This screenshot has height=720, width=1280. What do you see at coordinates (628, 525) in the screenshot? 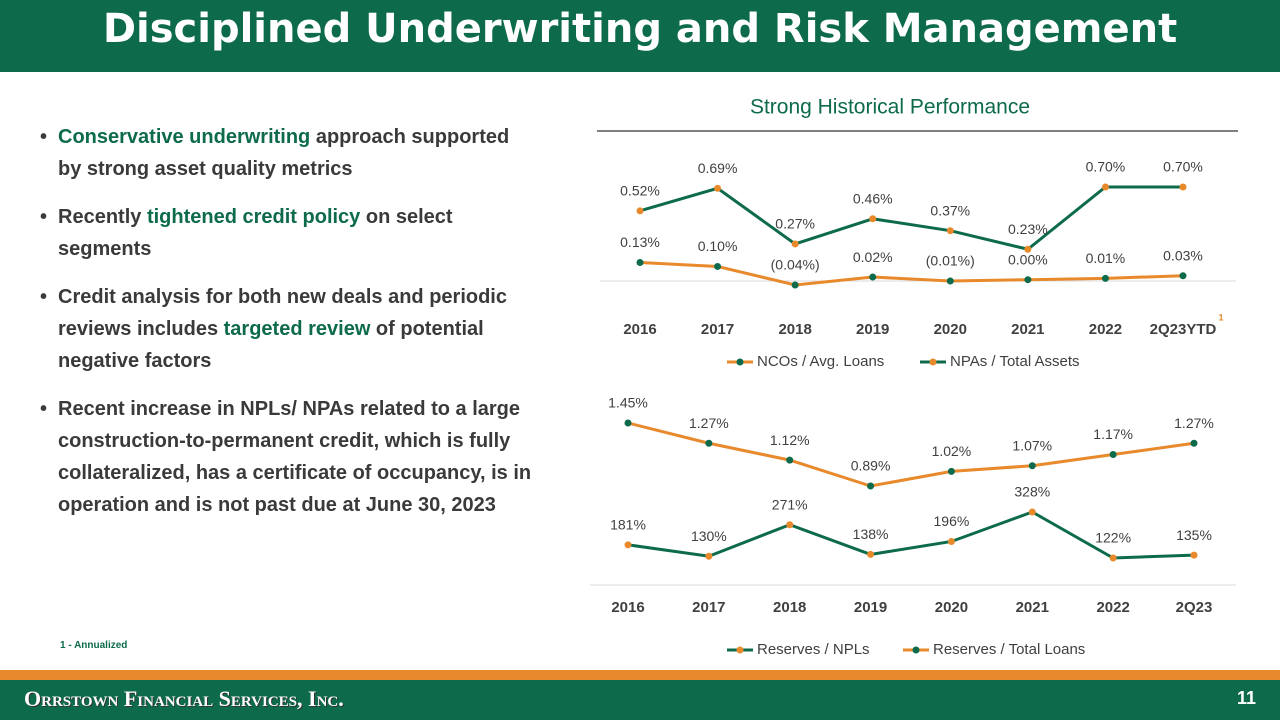
I see `data-label: 181%` at bounding box center [628, 525].